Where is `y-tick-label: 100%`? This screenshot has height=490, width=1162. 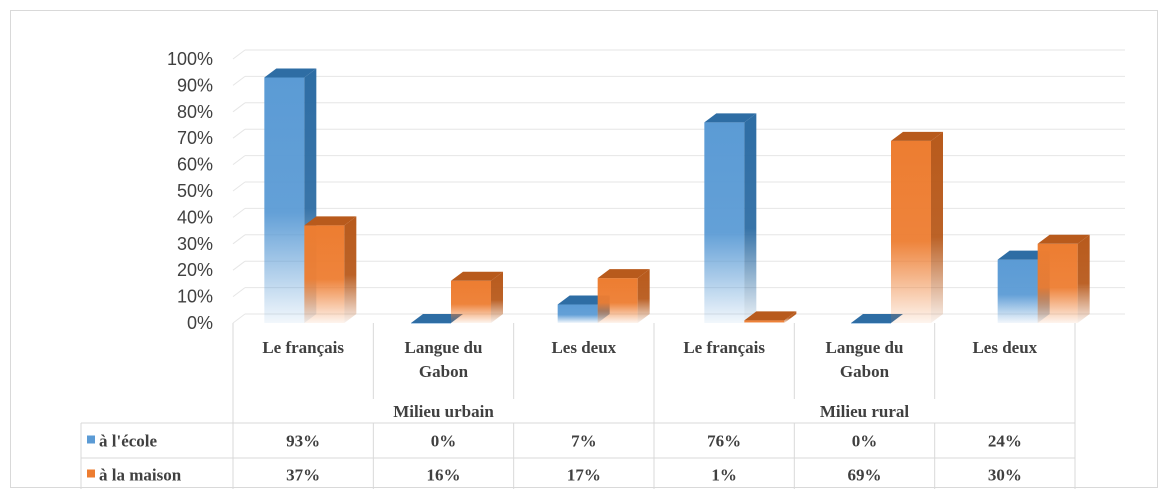
y-tick-label: 100% is located at coordinates (190, 59).